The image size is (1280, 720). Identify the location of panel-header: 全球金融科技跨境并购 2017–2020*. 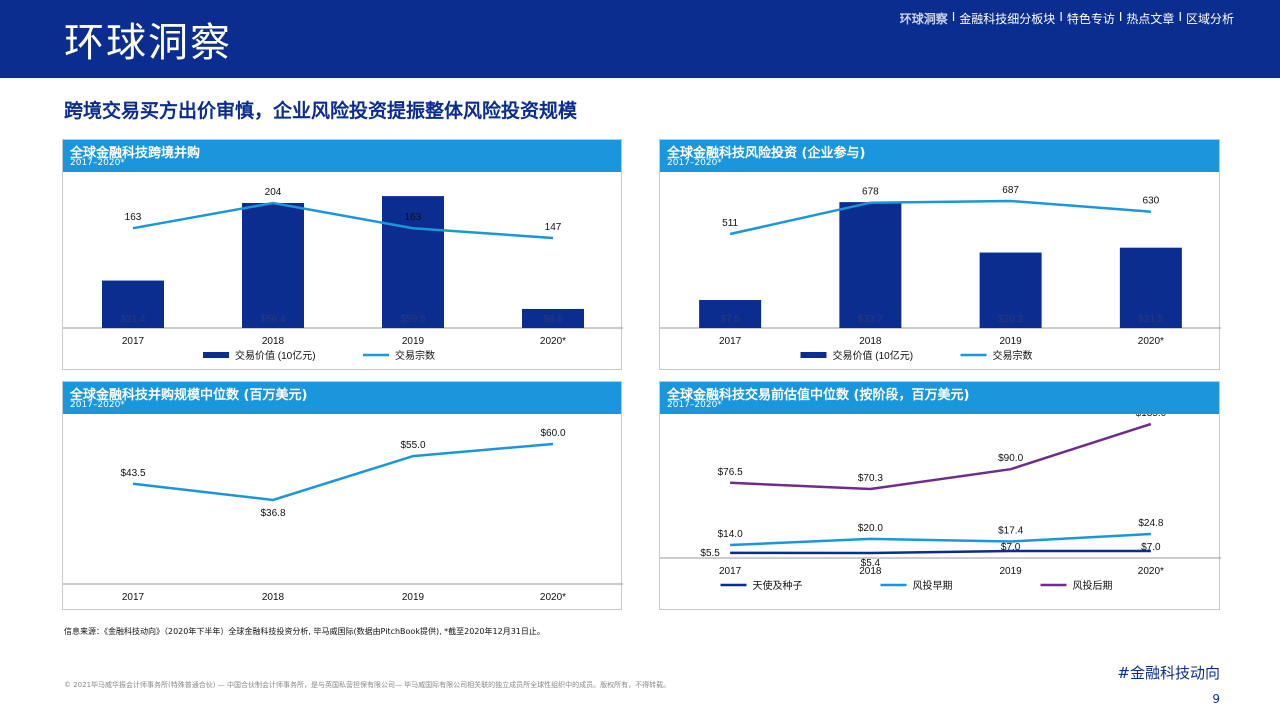
(342, 156).